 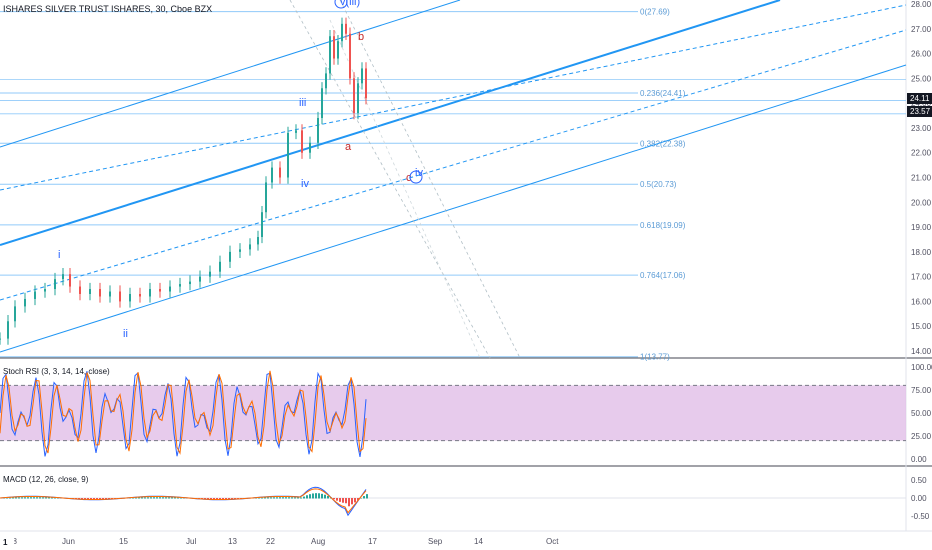 I want to click on time-tick-label: 17, so click(x=372, y=541).